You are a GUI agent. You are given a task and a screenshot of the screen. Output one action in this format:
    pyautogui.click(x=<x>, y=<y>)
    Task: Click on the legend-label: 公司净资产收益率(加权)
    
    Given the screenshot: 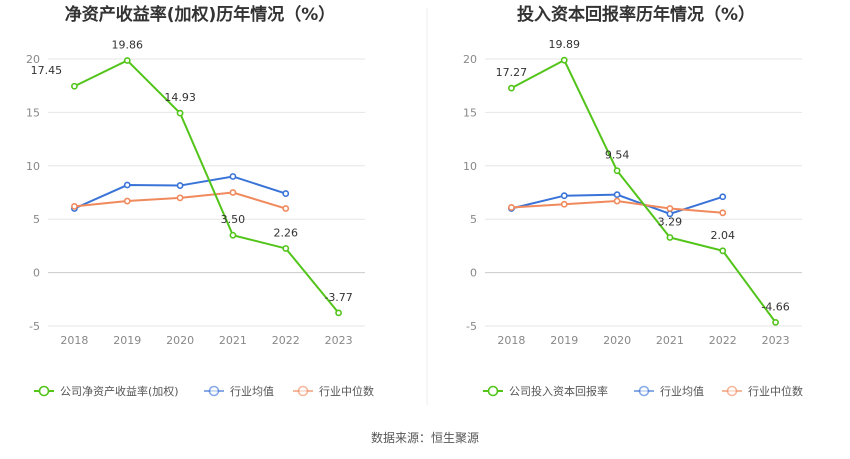 What is the action you would take?
    pyautogui.click(x=119, y=391)
    